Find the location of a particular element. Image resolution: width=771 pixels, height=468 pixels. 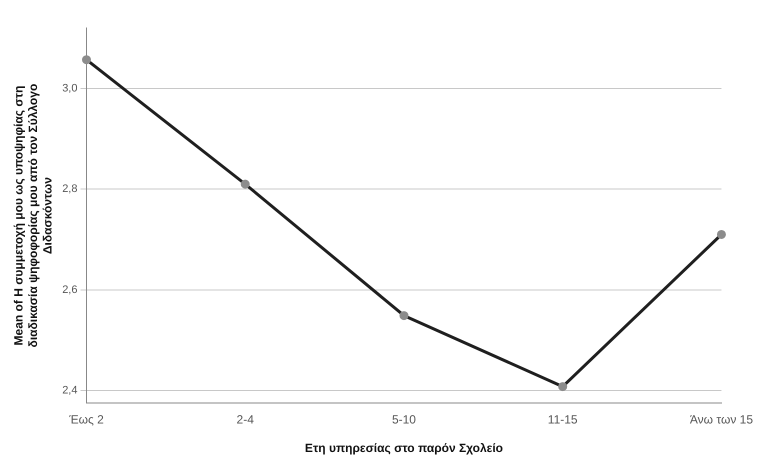

x-tick-label: 5-10 is located at coordinates (404, 419).